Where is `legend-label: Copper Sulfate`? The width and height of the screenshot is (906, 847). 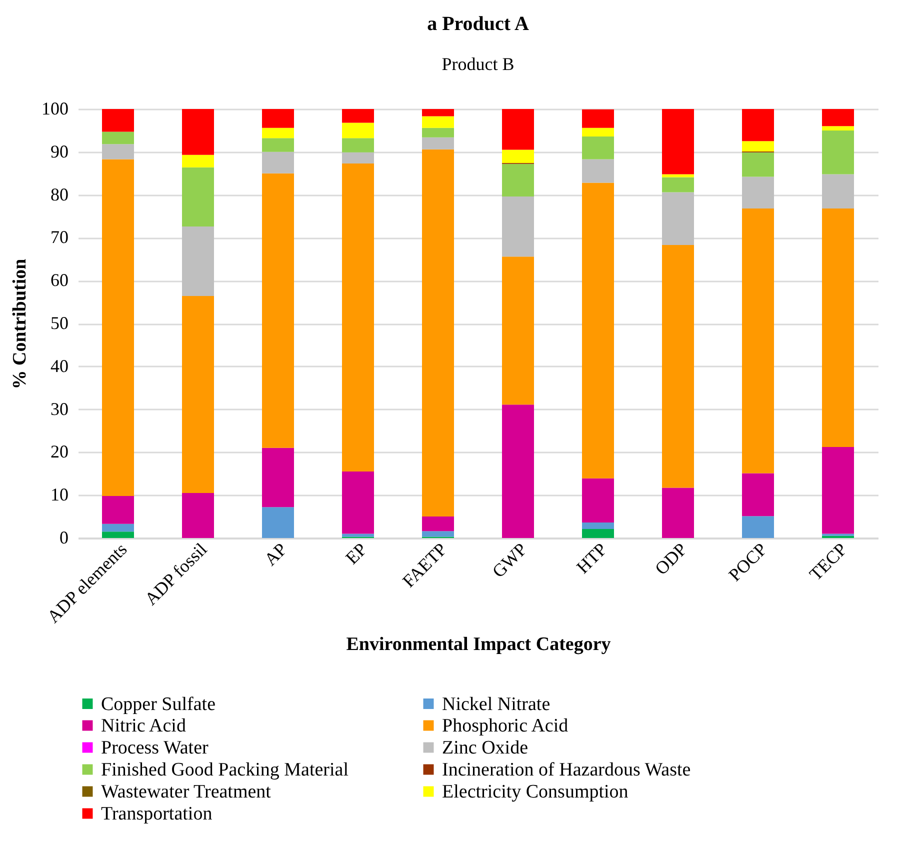
legend-label: Copper Sulfate is located at coordinates (158, 704).